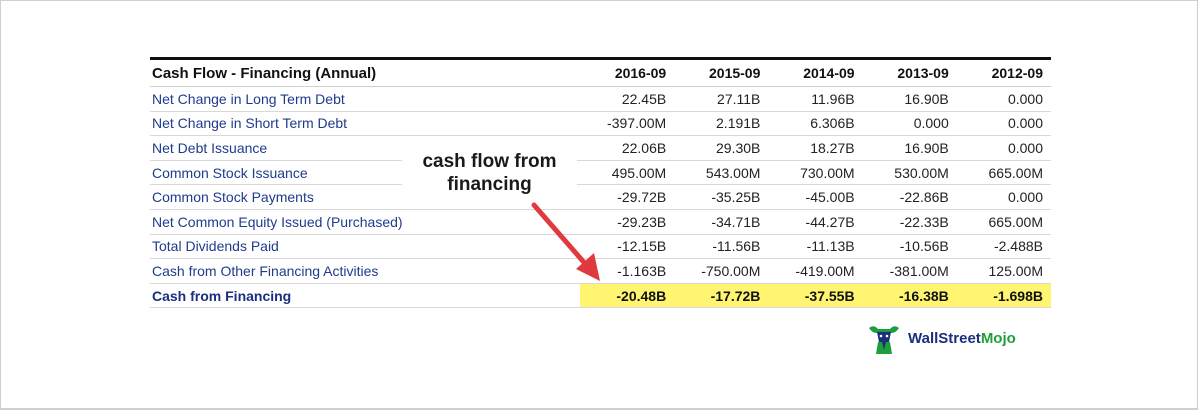 This screenshot has height=412, width=1200. Describe the element at coordinates (721, 197) in the screenshot. I see `cell-value: -35.25B` at that location.